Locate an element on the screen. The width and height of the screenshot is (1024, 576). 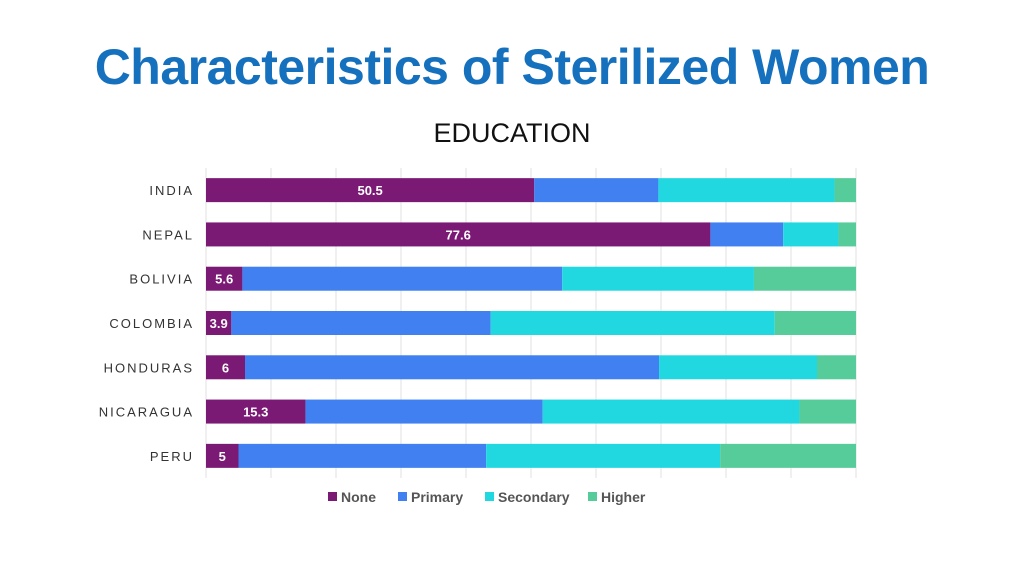
legend-label: Higher is located at coordinates (623, 497).